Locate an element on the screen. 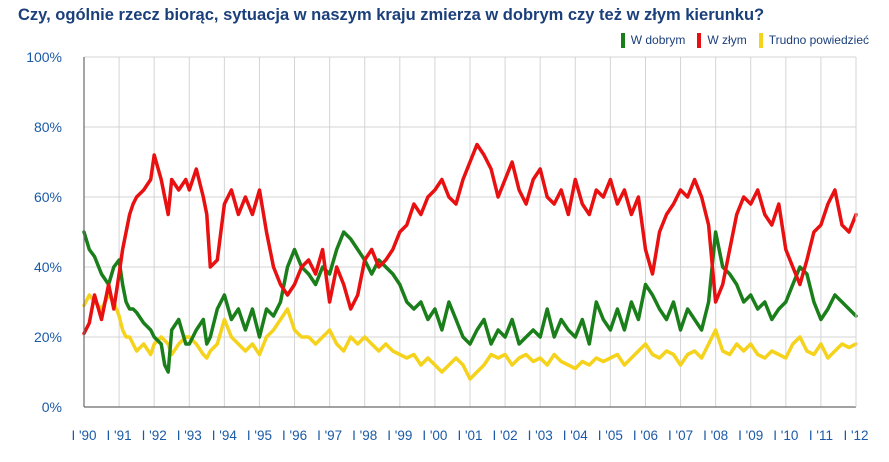 Image resolution: width=889 pixels, height=462 pixels. legend-swatch-trudno-powiedziec is located at coordinates (760, 40).